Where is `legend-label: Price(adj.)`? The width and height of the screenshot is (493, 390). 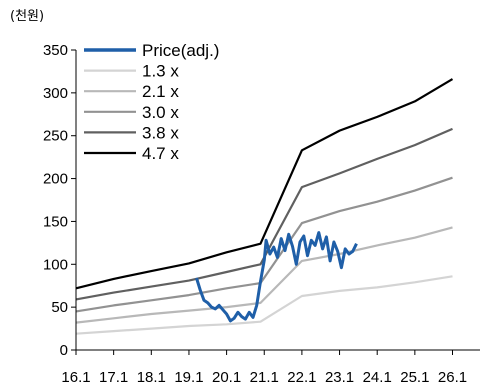 legend-label: Price(adj.) is located at coordinates (180, 50).